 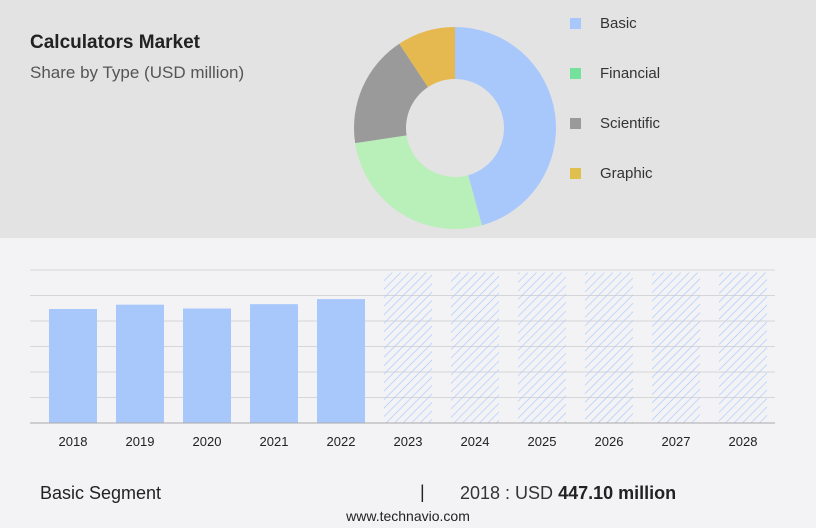 I want to click on bar-2018, so click(x=73, y=365).